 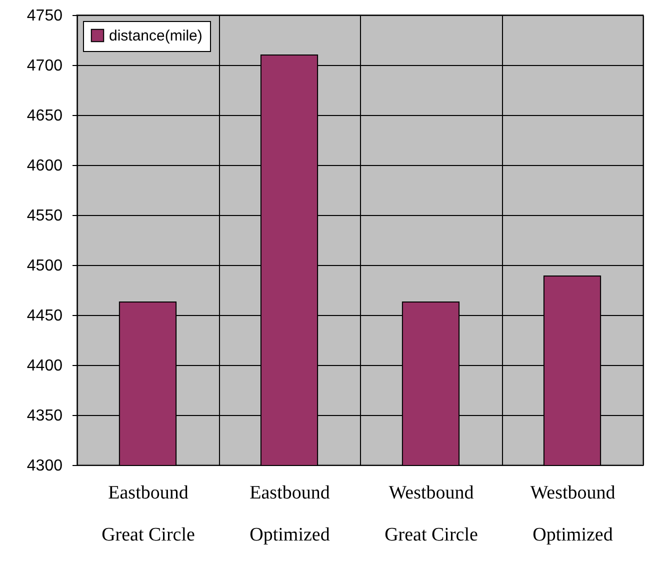 What do you see at coordinates (44, 416) in the screenshot?
I see `y-tick-label: 4350` at bounding box center [44, 416].